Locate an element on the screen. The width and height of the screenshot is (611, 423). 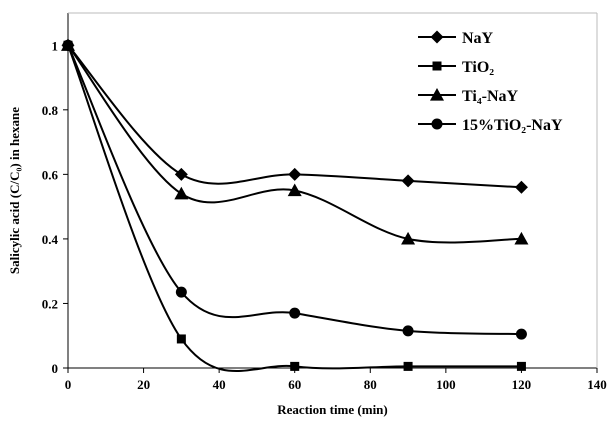
x-tick-label: 140 is located at coordinates (597, 384).